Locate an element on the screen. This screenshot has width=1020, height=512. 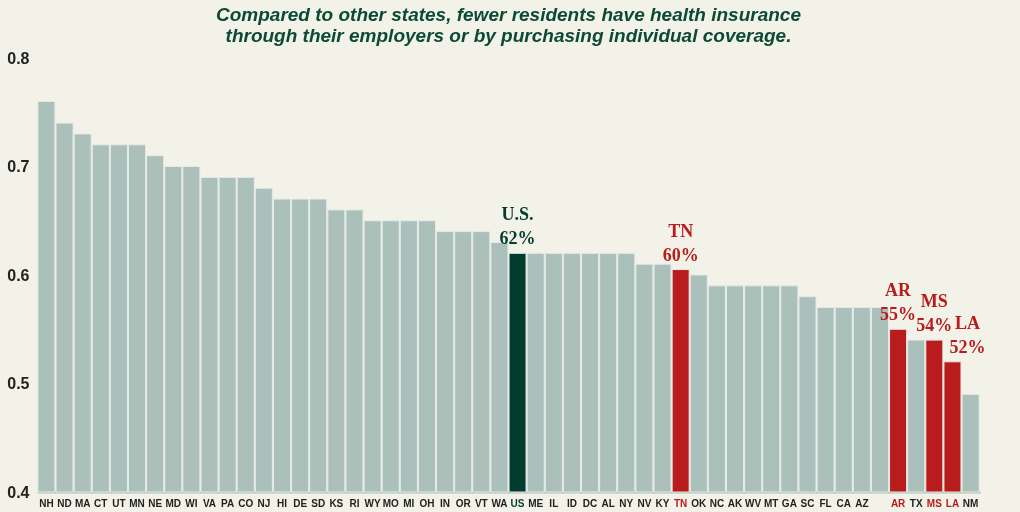
x-tick-label: OR is located at coordinates (463, 503).